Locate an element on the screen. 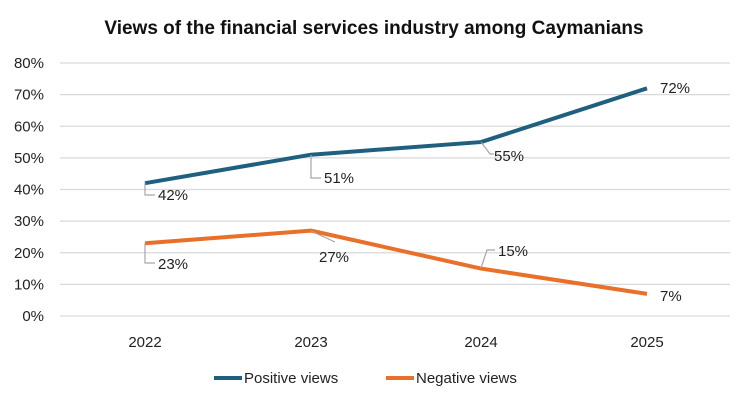 This screenshot has width=749, height=405. x-tick-label: 2022 is located at coordinates (144, 342).